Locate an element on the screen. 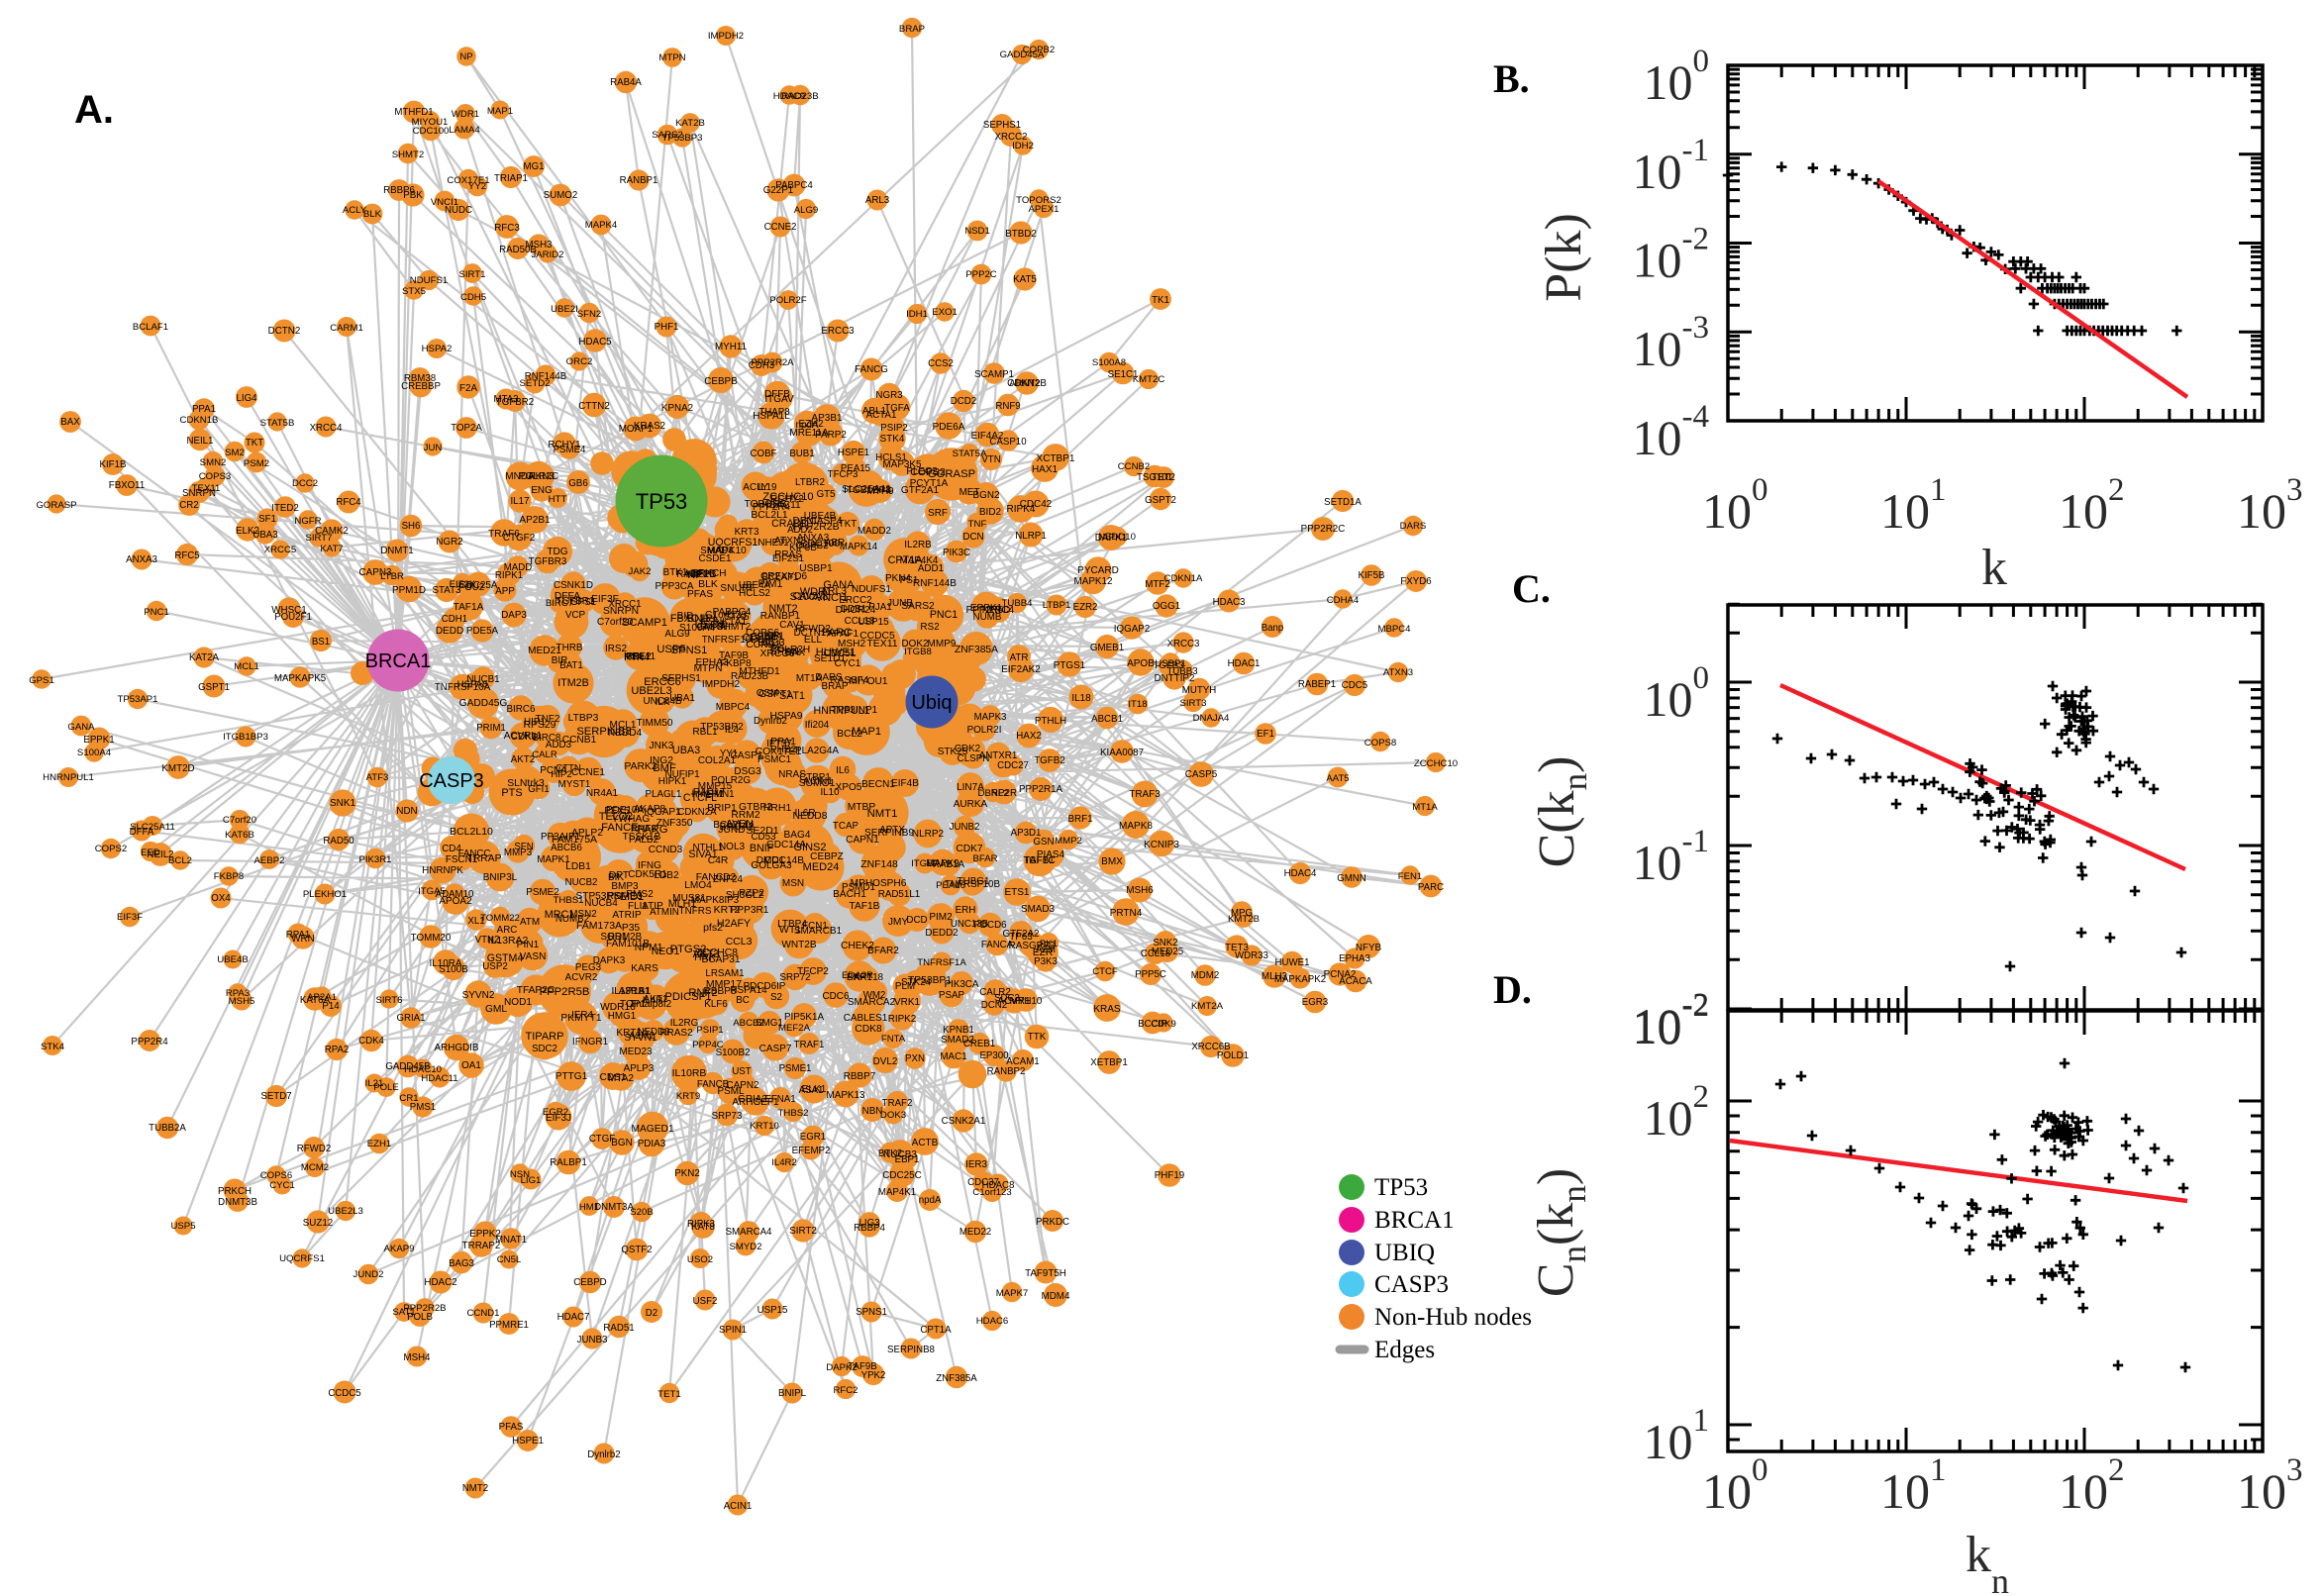 The height and width of the screenshot is (1596, 2323). svg-text: IL2RG is located at coordinates (684, 1024).